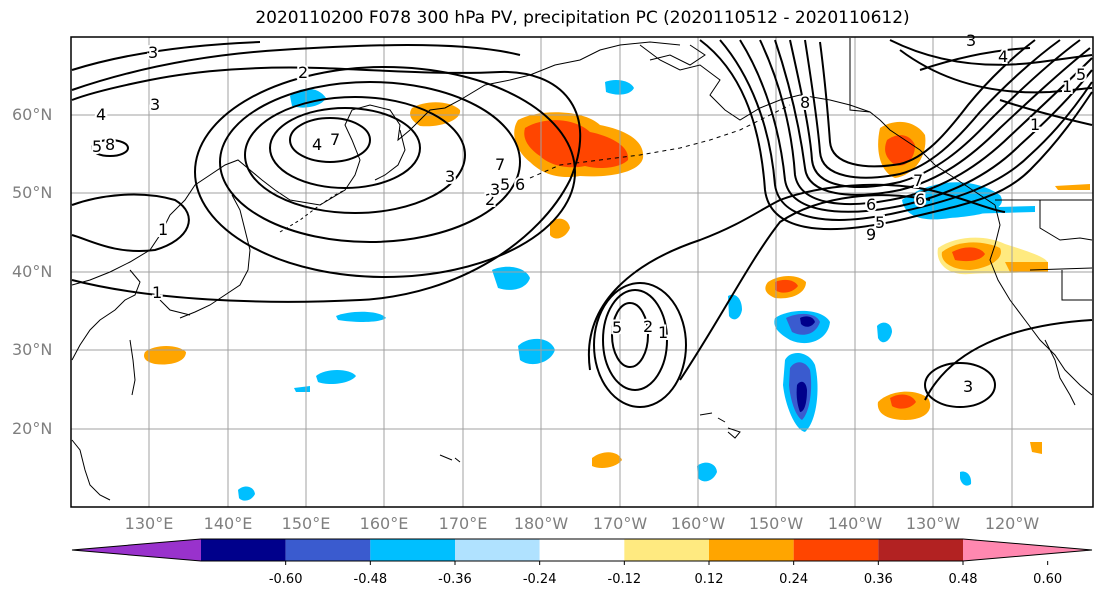  I want to click on lat-label: 50°N, so click(32, 192).